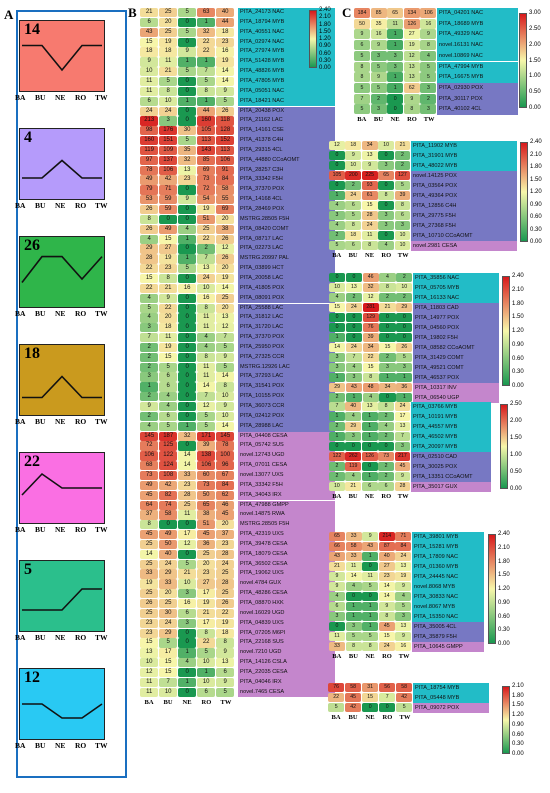  Describe the element at coordinates (464, 186) in the screenshot. I see `gene-label: PITA_03564 POX` at that location.